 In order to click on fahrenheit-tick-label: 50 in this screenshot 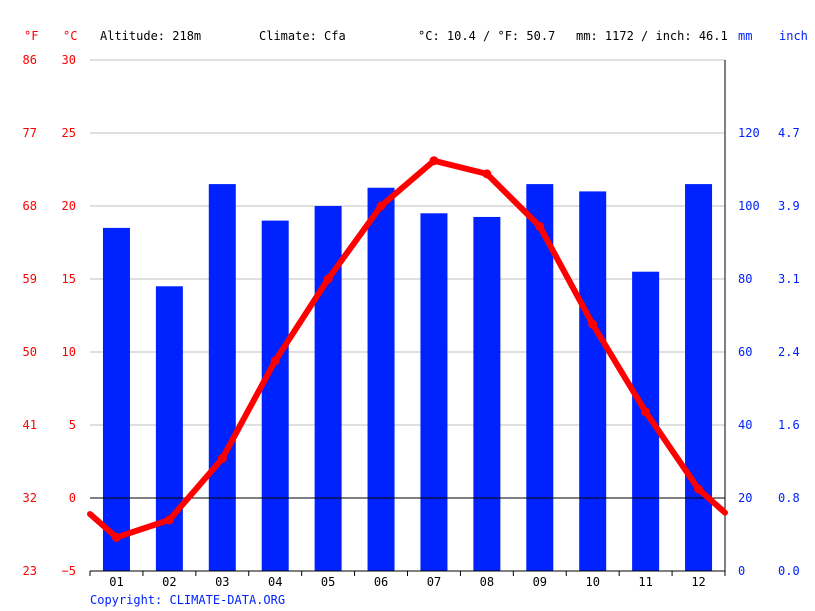, I will do `click(30, 352)`.